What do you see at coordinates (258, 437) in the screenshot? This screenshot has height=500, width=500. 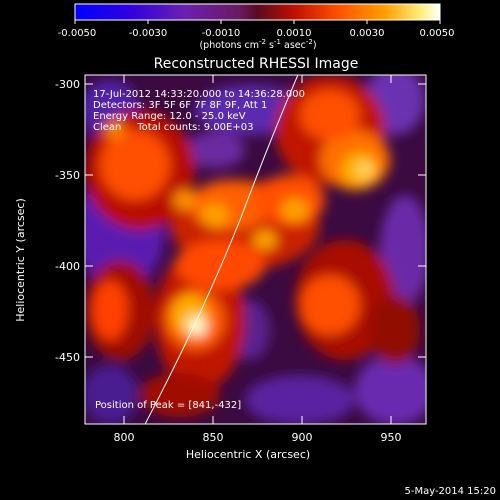 I see `x-tick-labels: 800 850 900 950` at bounding box center [258, 437].